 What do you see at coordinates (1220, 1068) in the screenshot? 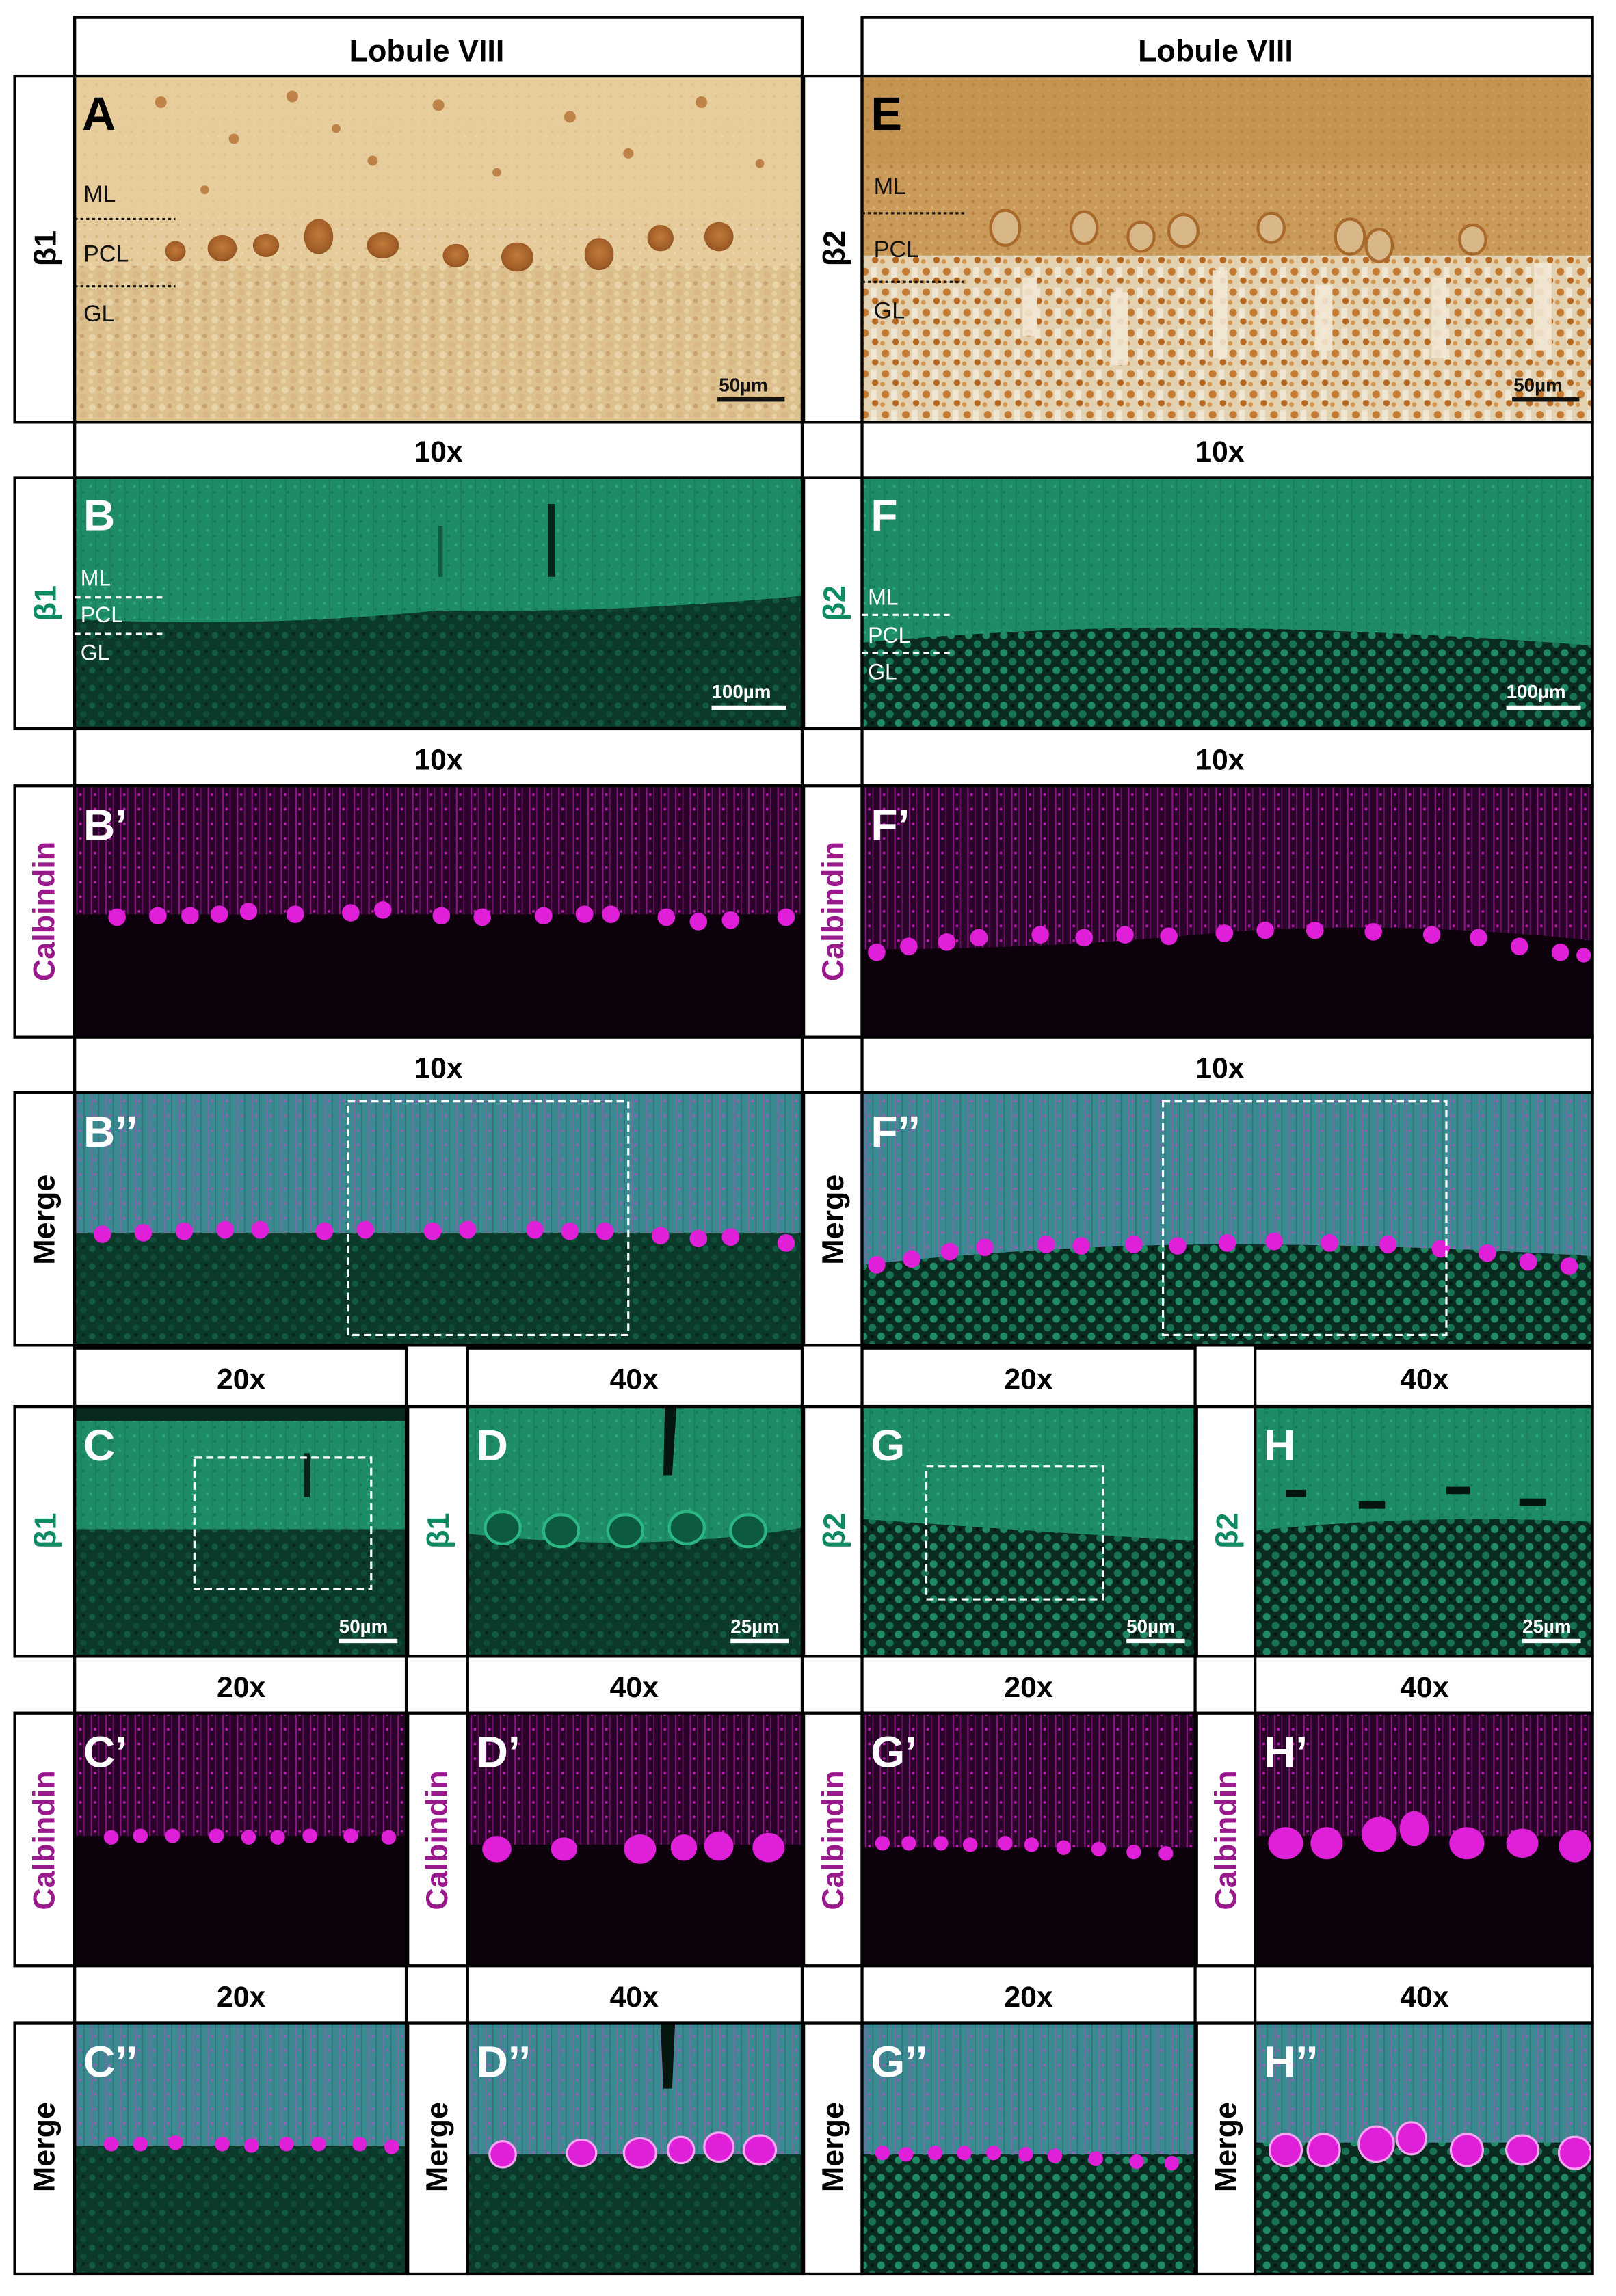
I see `mag-10x-f2: 10x` at bounding box center [1220, 1068].